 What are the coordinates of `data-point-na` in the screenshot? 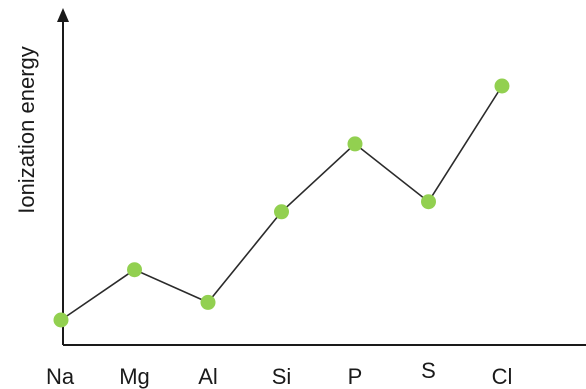 It's located at (61, 320).